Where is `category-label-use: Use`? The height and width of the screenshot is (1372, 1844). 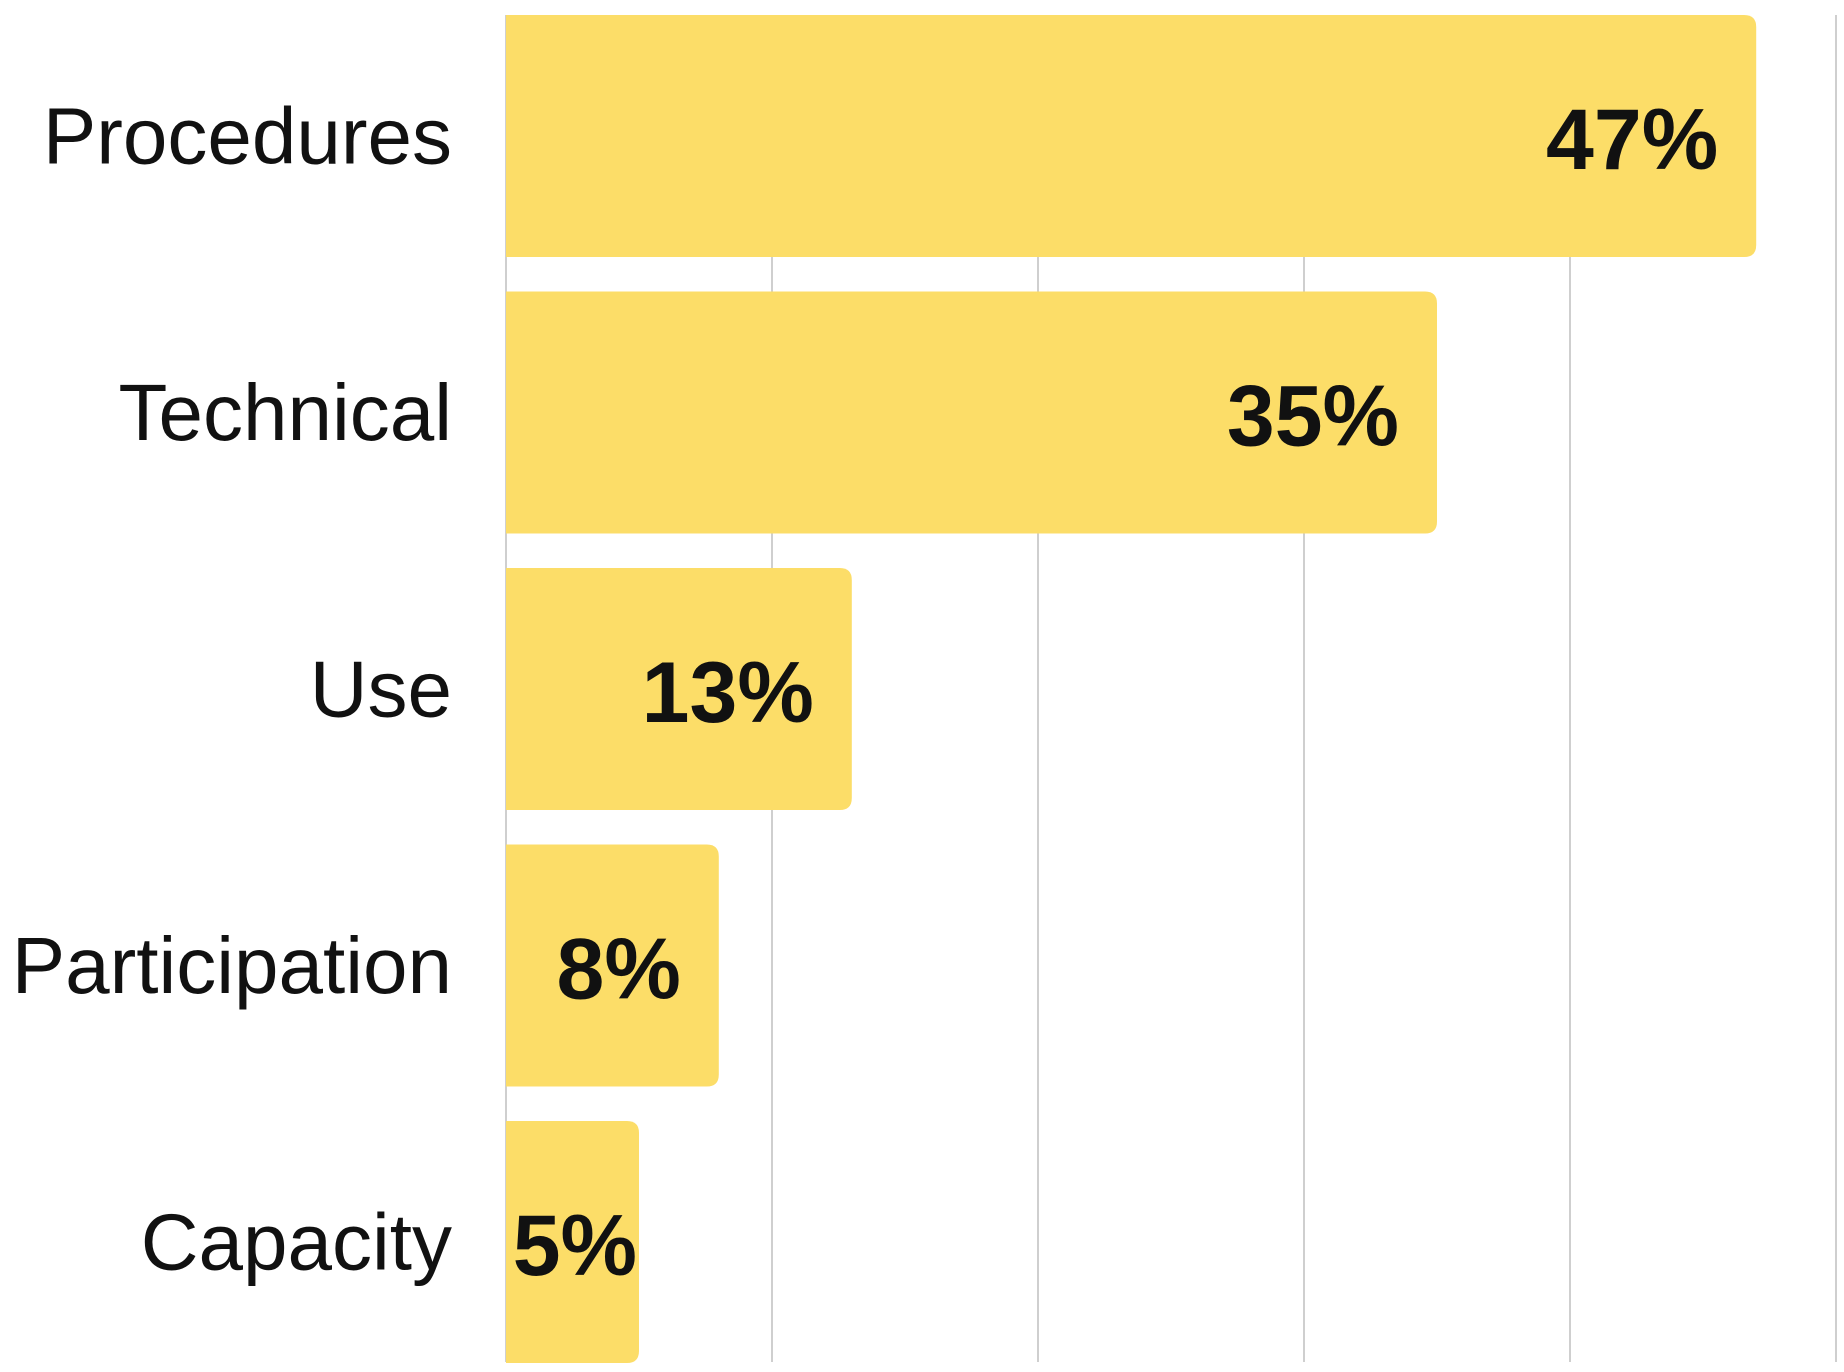 category-label-use: Use is located at coordinates (381, 689).